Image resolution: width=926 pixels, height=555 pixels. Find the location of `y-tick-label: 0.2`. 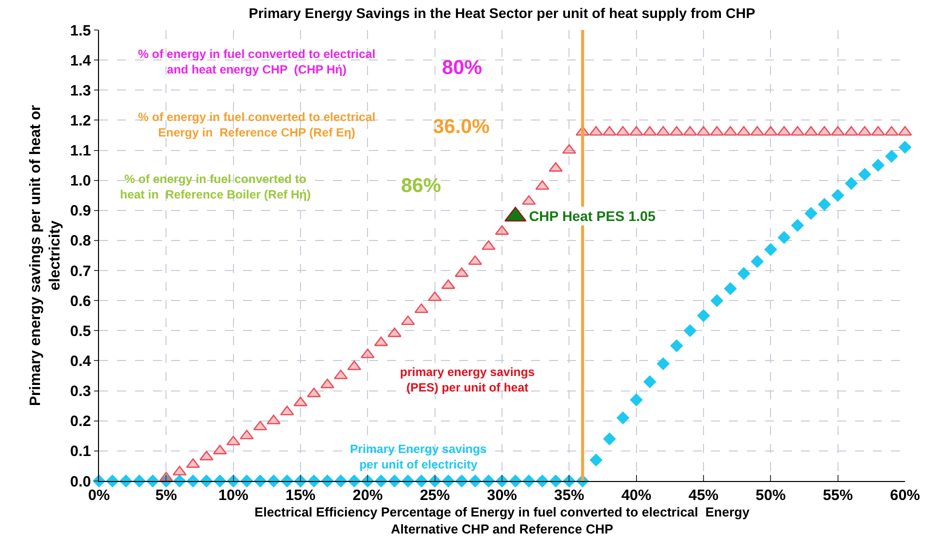

y-tick-label: 0.2 is located at coordinates (80, 421).